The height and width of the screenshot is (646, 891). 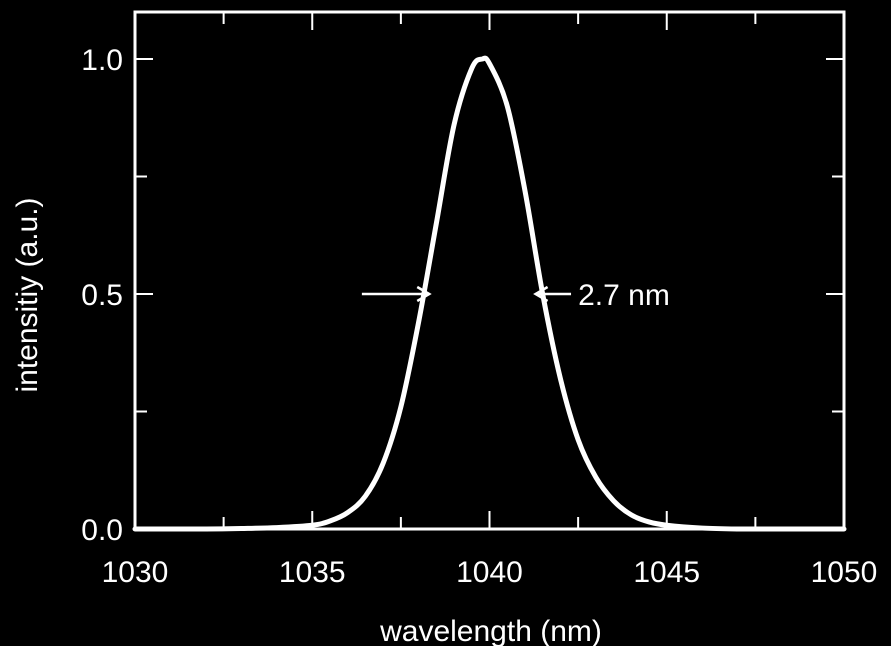 What do you see at coordinates (135, 572) in the screenshot?
I see `x-tick-label: 1030` at bounding box center [135, 572].